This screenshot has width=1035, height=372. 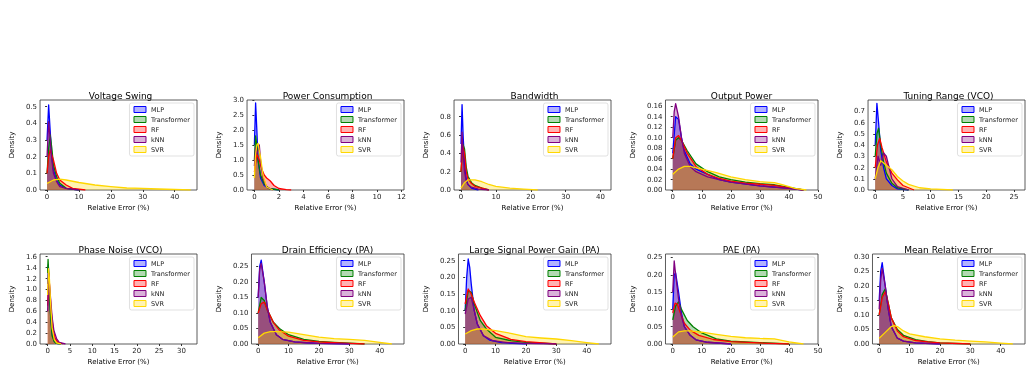 What do you see at coordinates (120, 249) in the screenshot?
I see `chart-title: Phase Noise (VCO)` at bounding box center [120, 249].